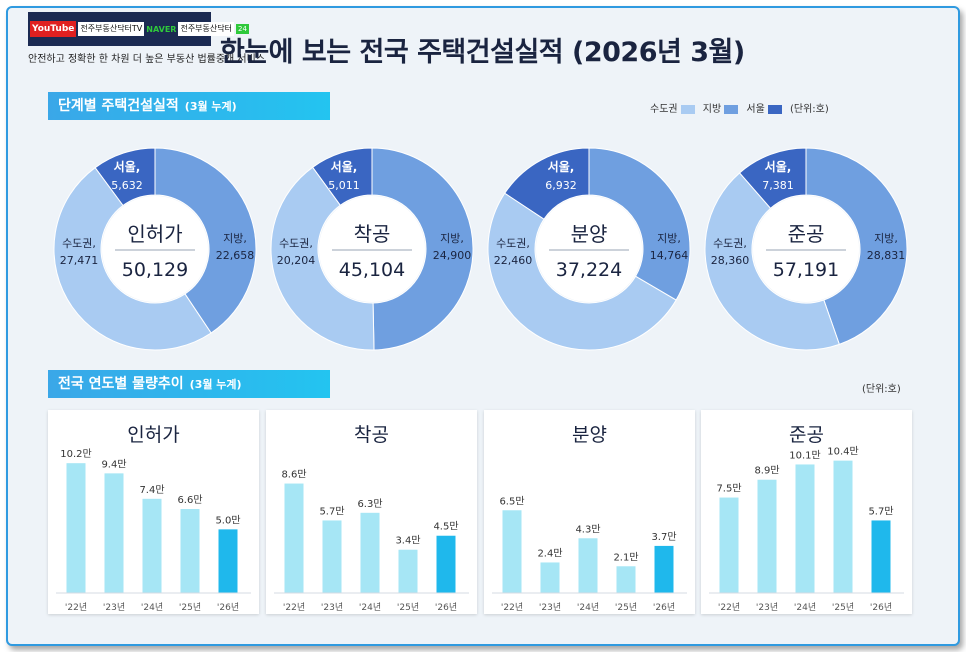 Image resolution: width=966 pixels, height=652 pixels. What do you see at coordinates (445, 527) in the screenshot?
I see `bar-value-label: 4.5만` at bounding box center [445, 527].